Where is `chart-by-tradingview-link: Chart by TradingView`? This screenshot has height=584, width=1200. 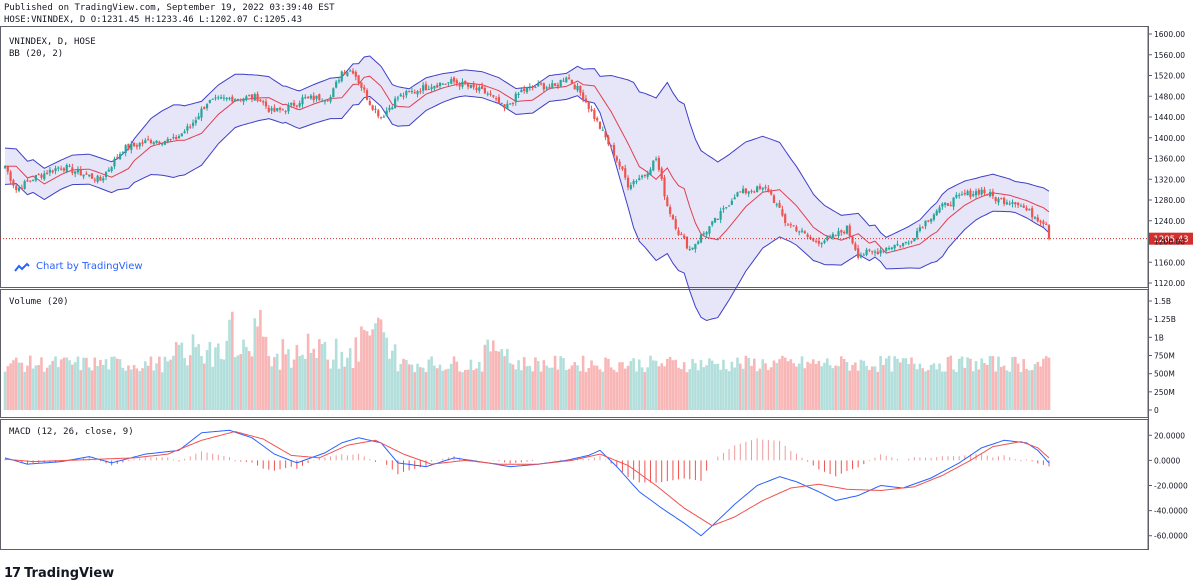
chart-by-tradingview-link: Chart by TradingView is located at coordinates (78, 266).